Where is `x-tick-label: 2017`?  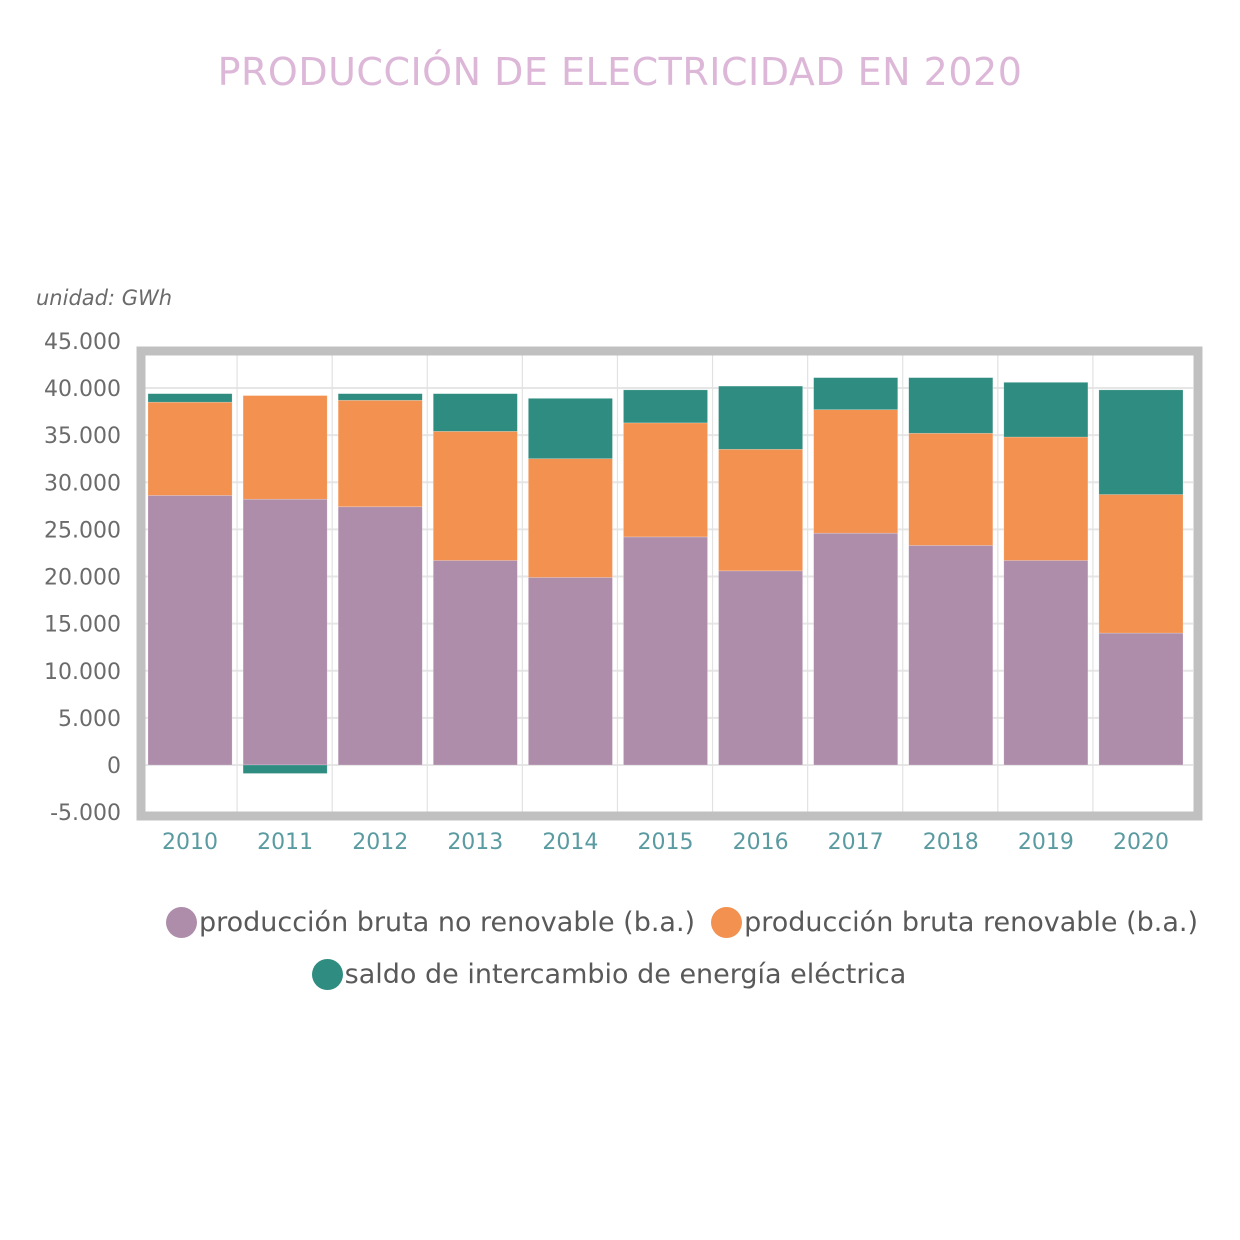 x-tick-label: 2017 is located at coordinates (856, 842).